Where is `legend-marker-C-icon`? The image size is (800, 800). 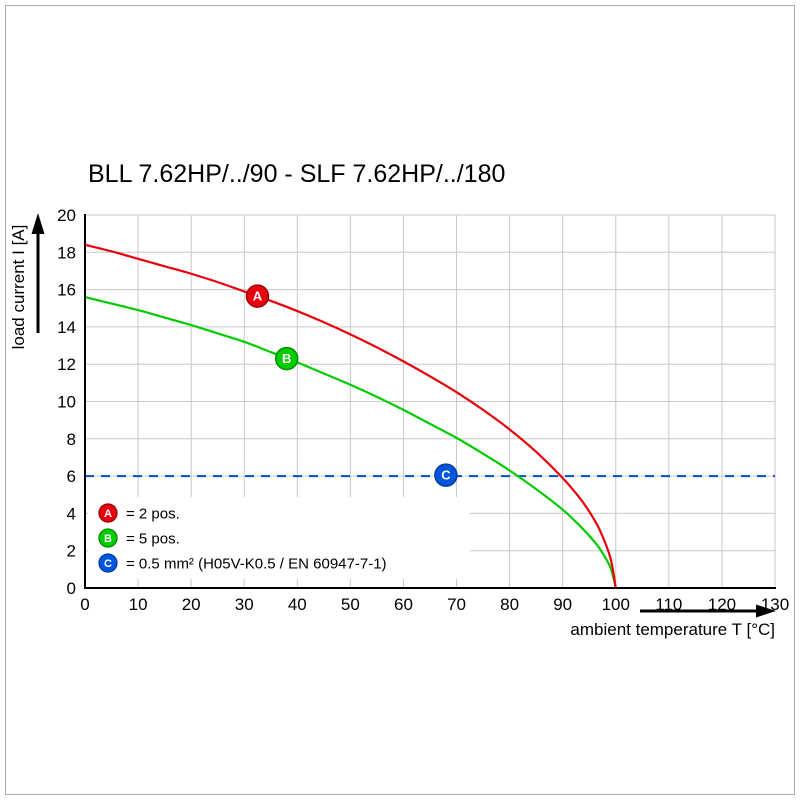 legend-marker-C-icon is located at coordinates (108, 563).